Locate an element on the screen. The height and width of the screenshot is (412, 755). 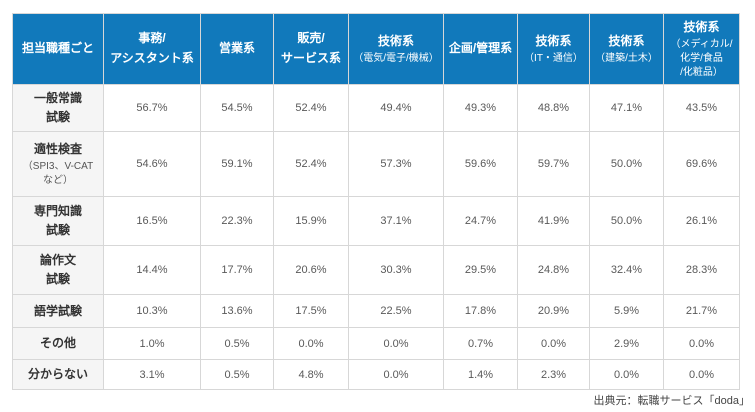
row-label: 適性検査 （SPI3、V-CAT など） is located at coordinates (58, 164).